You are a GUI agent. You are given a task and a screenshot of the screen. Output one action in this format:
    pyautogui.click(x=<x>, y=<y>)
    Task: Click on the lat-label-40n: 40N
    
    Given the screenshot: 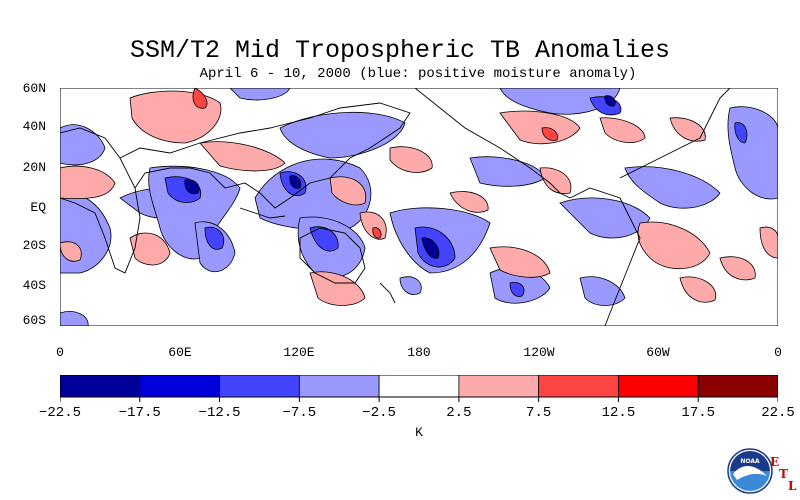 What is the action you would take?
    pyautogui.click(x=34, y=126)
    